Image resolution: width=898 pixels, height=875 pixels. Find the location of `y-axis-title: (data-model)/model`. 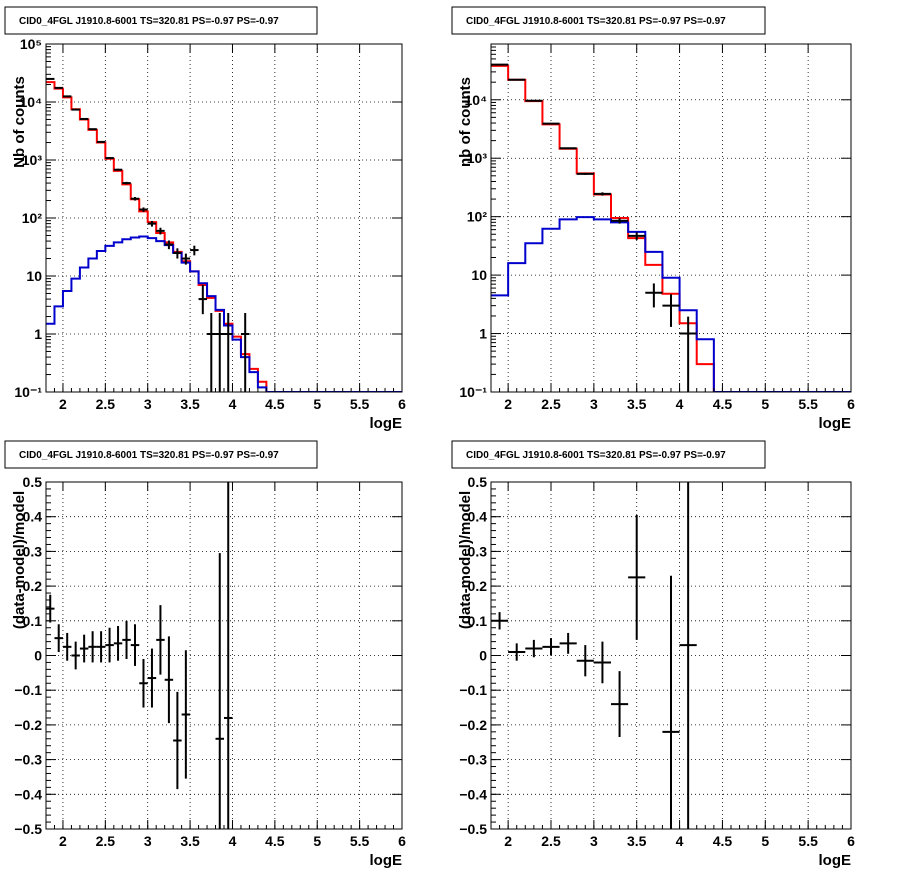

y-axis-title: (data-model)/model is located at coordinates (19, 560).